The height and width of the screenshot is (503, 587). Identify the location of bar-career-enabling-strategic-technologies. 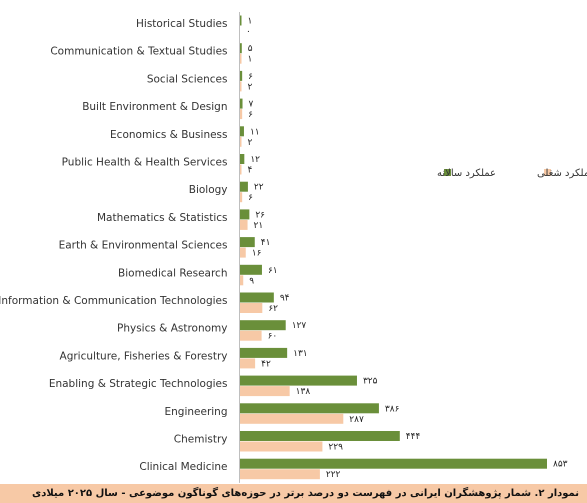
(265, 391).